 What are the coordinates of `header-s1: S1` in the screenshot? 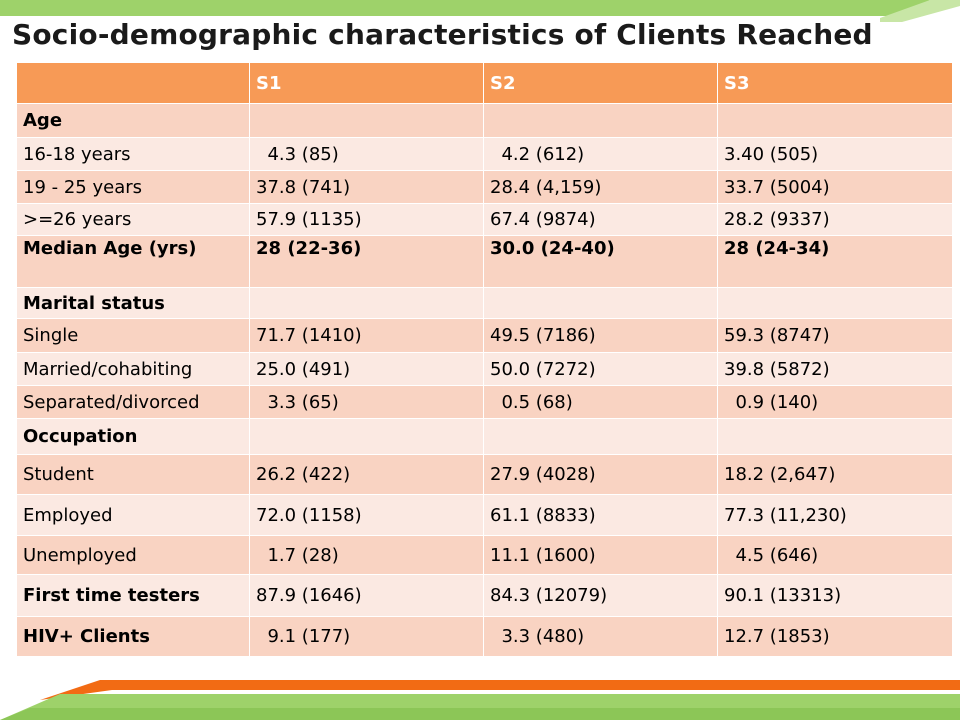 It's located at (366, 83).